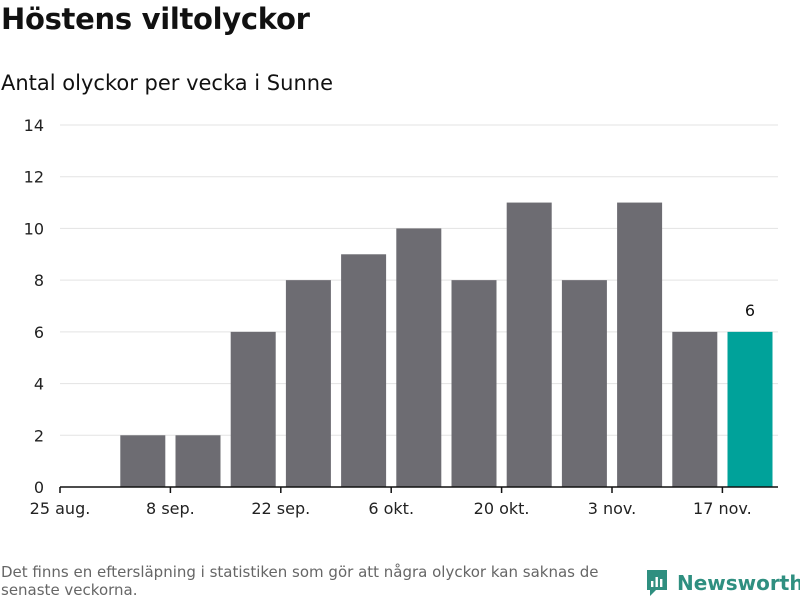 The height and width of the screenshot is (600, 800). Describe the element at coordinates (34, 228) in the screenshot. I see `y-tick-label: 10` at that location.